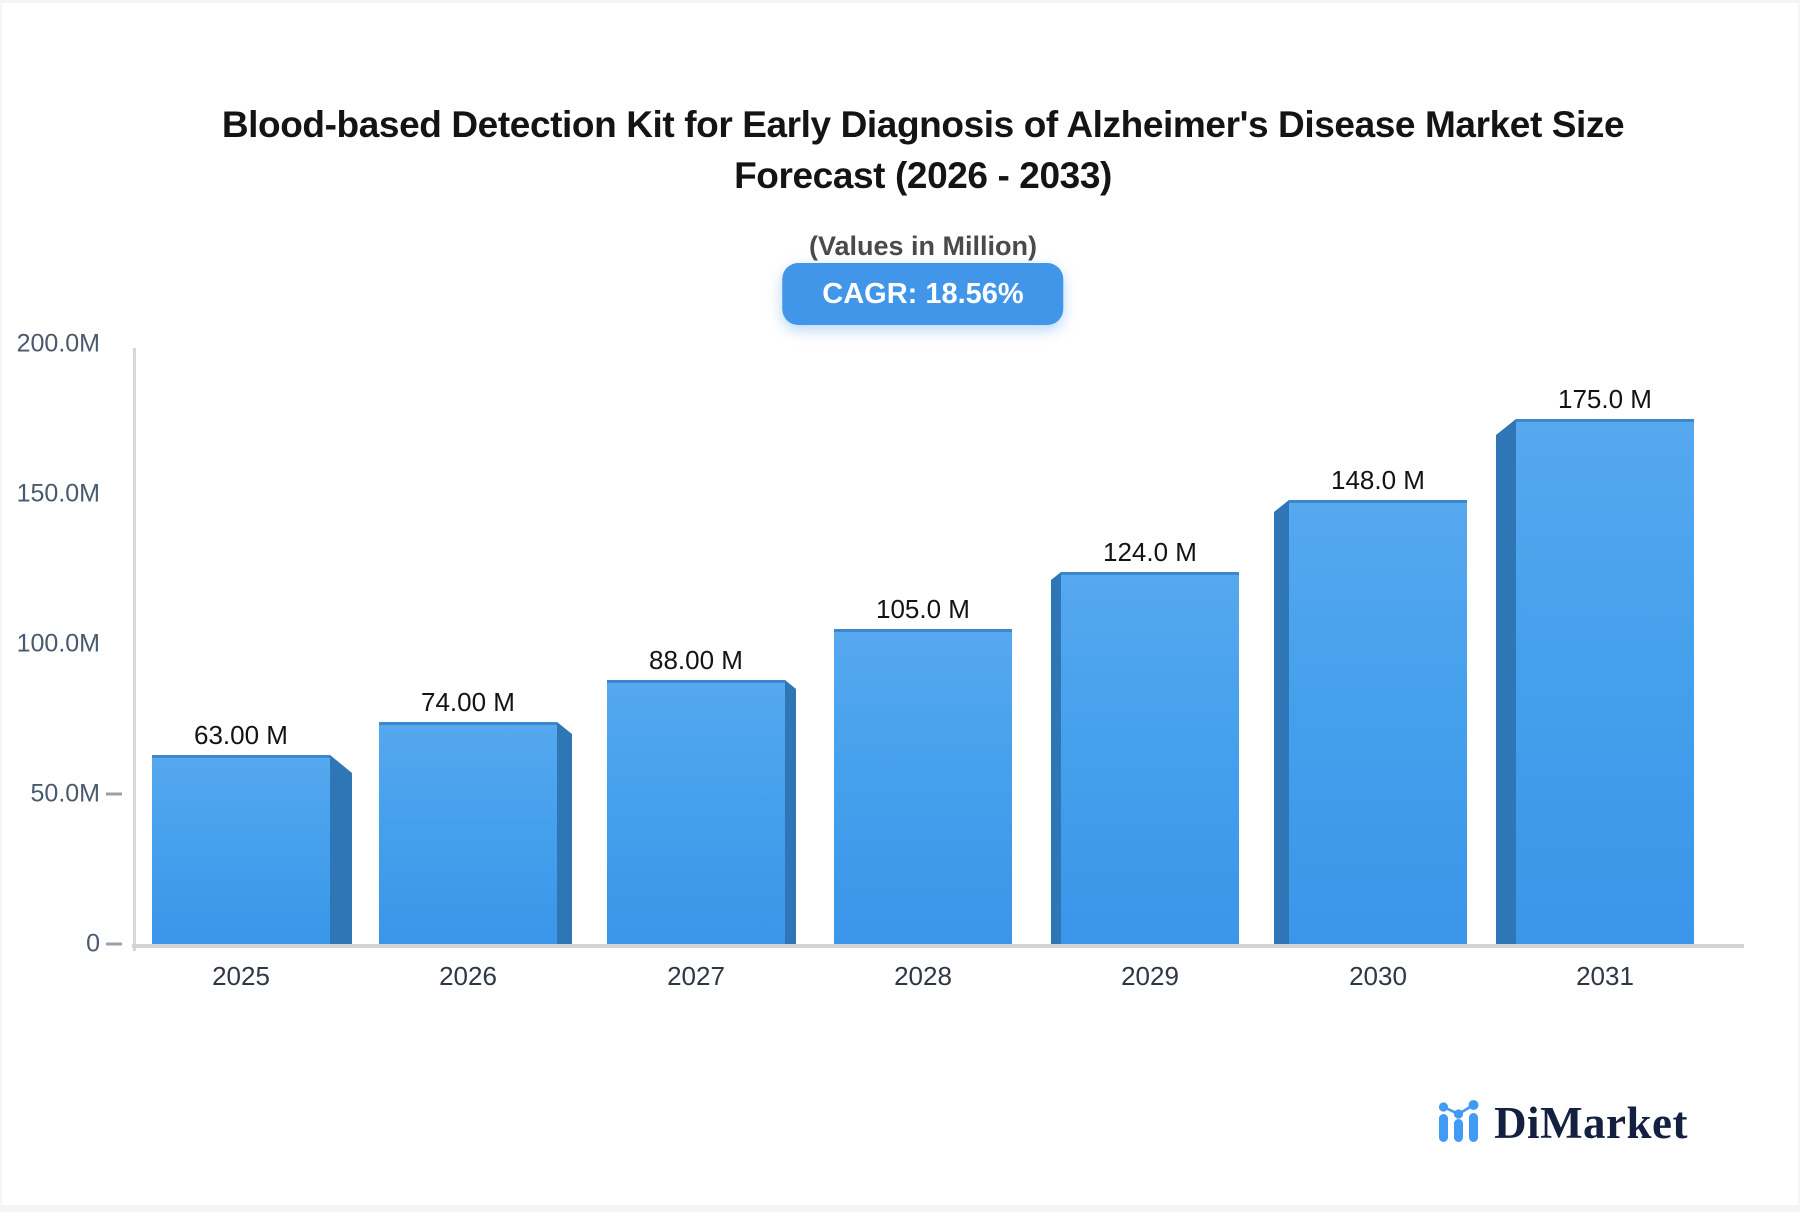 The image size is (1800, 1212). I want to click on brand-logo-text: DiMarket, so click(1591, 1123).